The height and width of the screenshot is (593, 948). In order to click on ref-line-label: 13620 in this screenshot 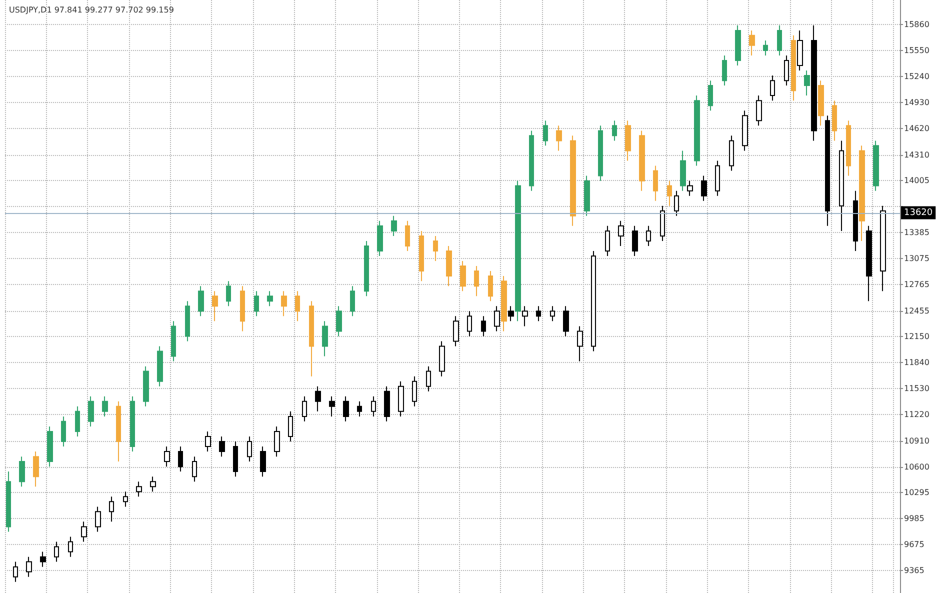, I will do `click(918, 213)`.